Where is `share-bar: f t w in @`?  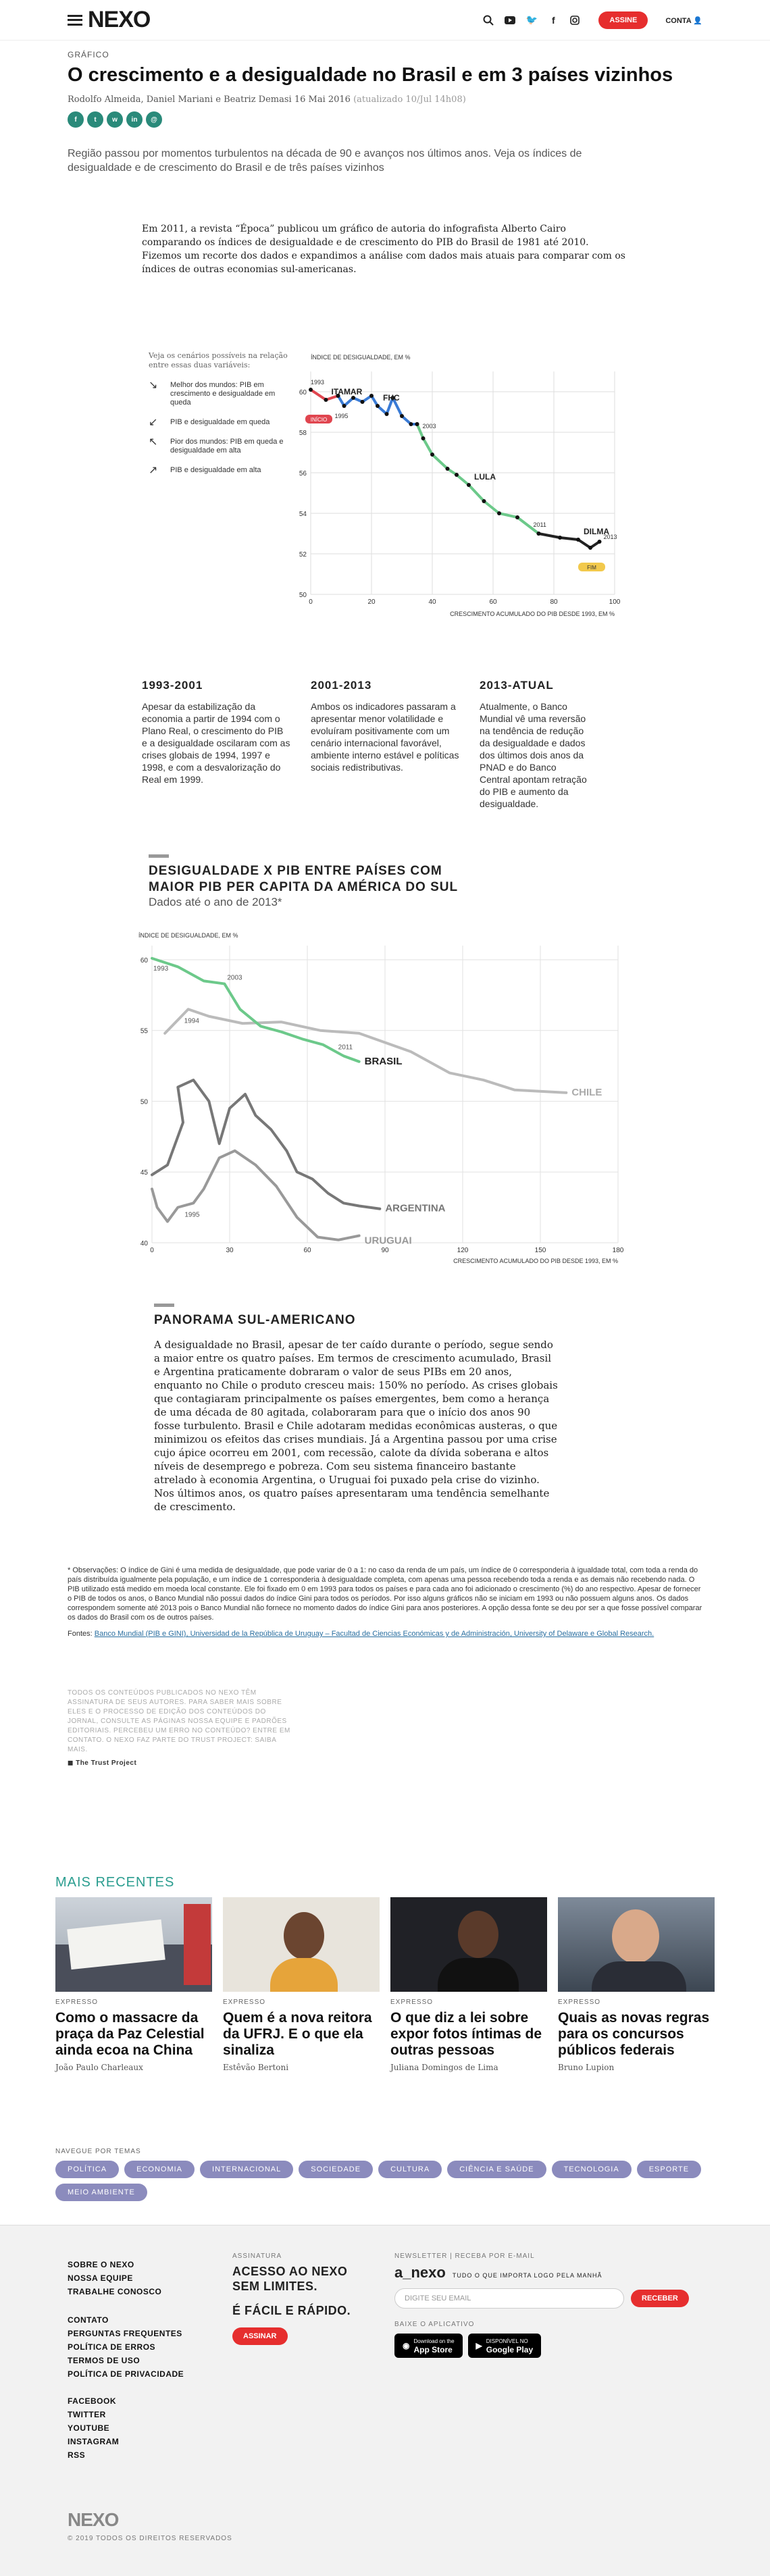 share-bar: f t w in @ is located at coordinates (391, 120).